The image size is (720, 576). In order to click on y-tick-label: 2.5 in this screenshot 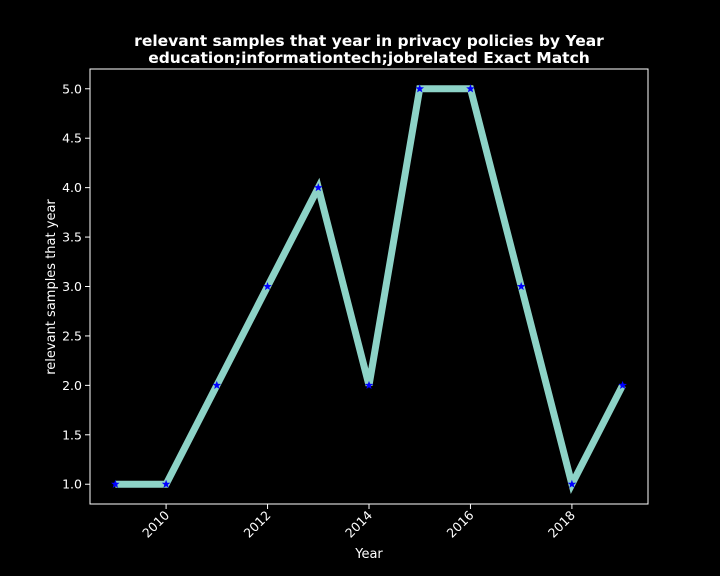, I will do `click(72, 335)`.